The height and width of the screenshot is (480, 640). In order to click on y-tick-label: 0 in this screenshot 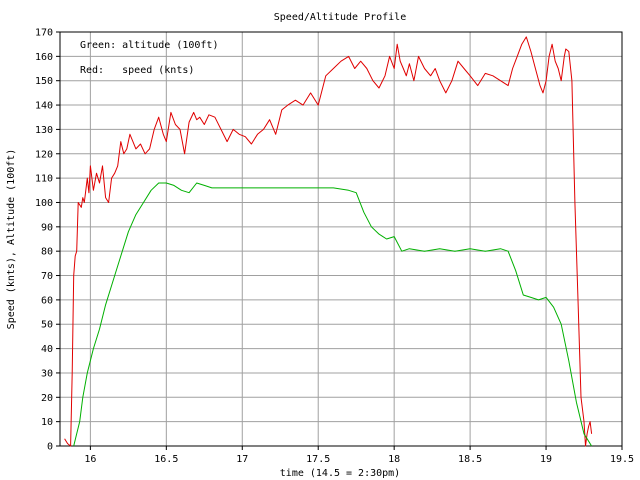, I will do `click(50, 447)`.